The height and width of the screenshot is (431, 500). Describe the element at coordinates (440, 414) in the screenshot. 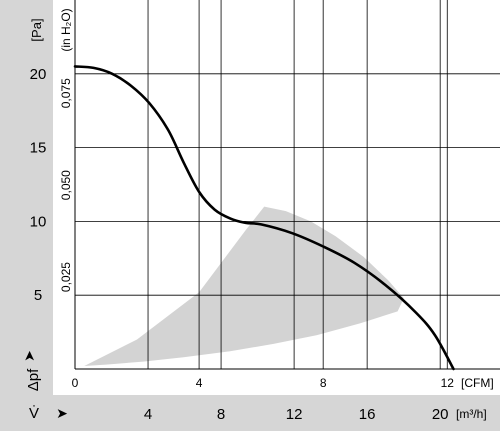

I see `x-secondary-tick-label: 20` at that location.